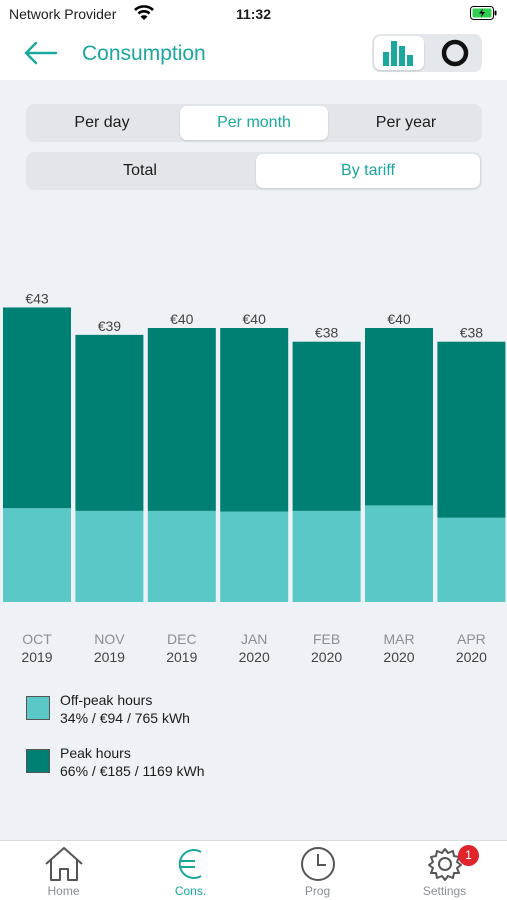 The image size is (507, 900). I want to click on x-tick-year-2: 2019, so click(181, 657).